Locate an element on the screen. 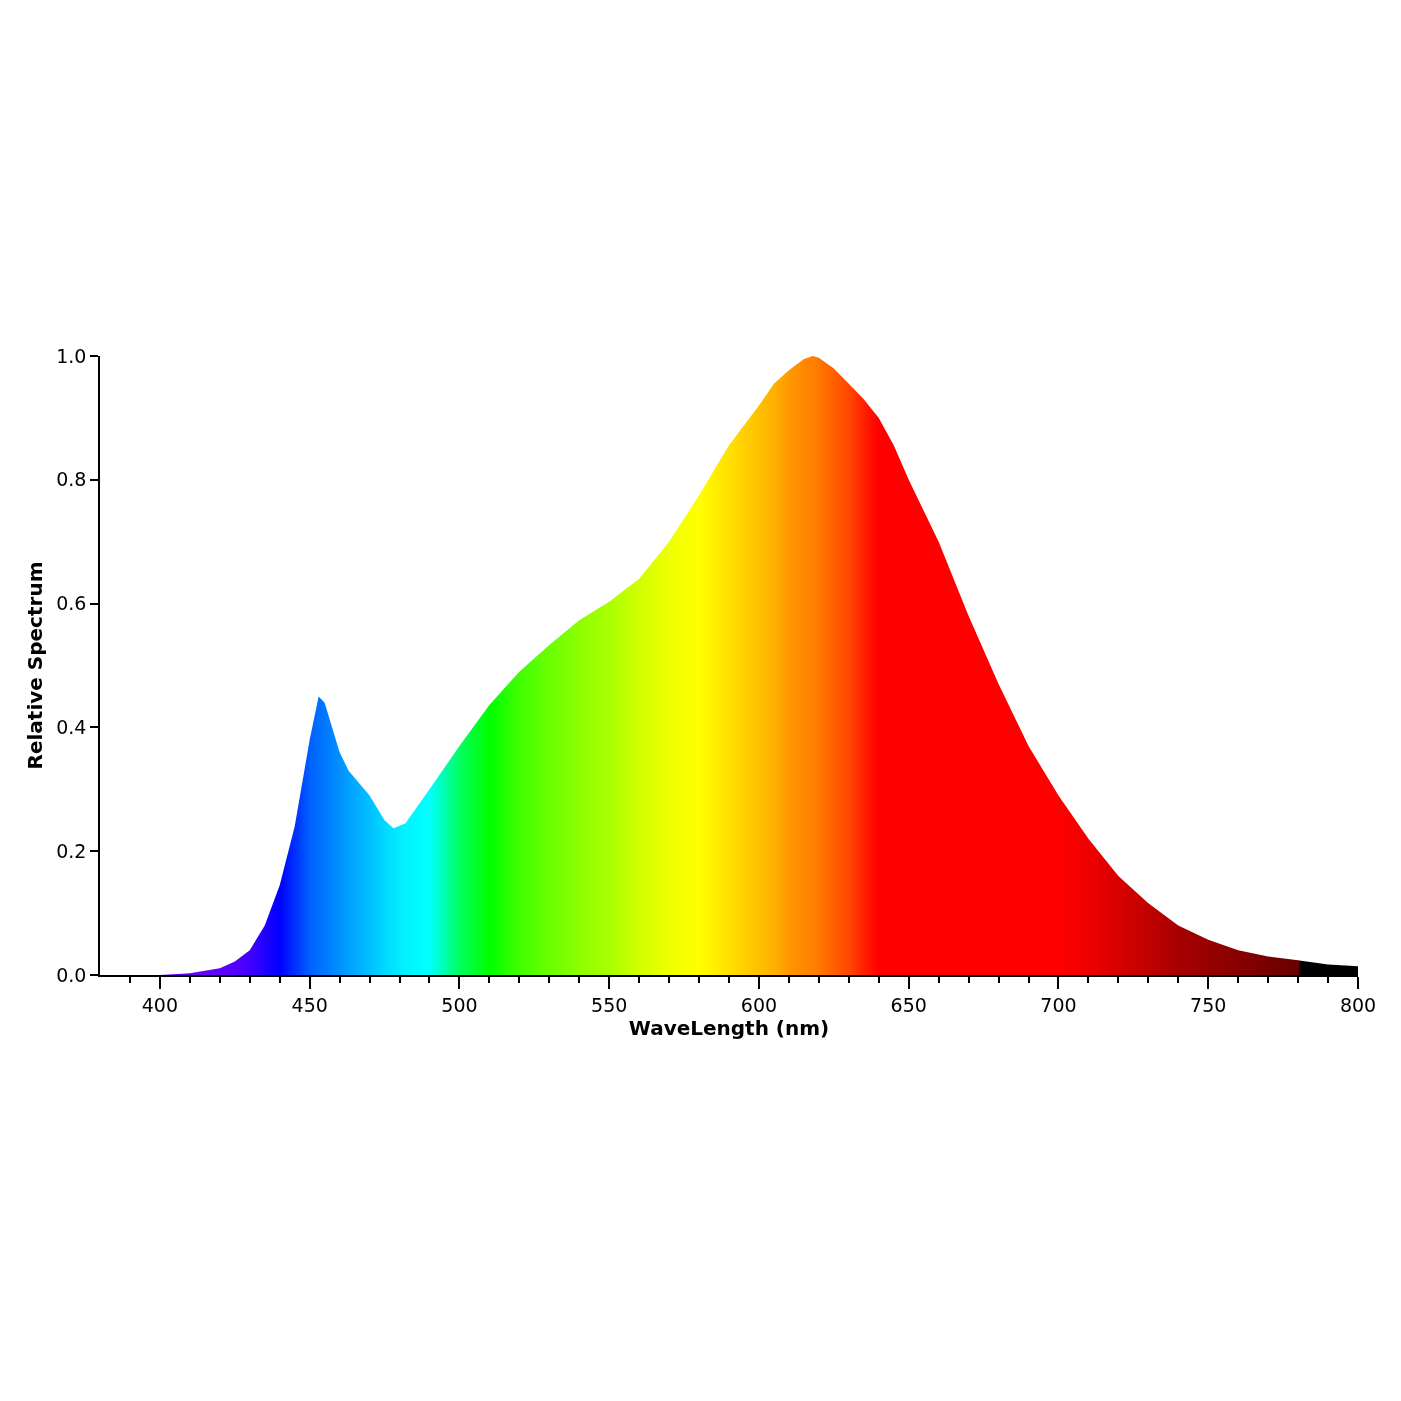 The image size is (1401, 1401). x-tick-label: 550 is located at coordinates (609, 1004).